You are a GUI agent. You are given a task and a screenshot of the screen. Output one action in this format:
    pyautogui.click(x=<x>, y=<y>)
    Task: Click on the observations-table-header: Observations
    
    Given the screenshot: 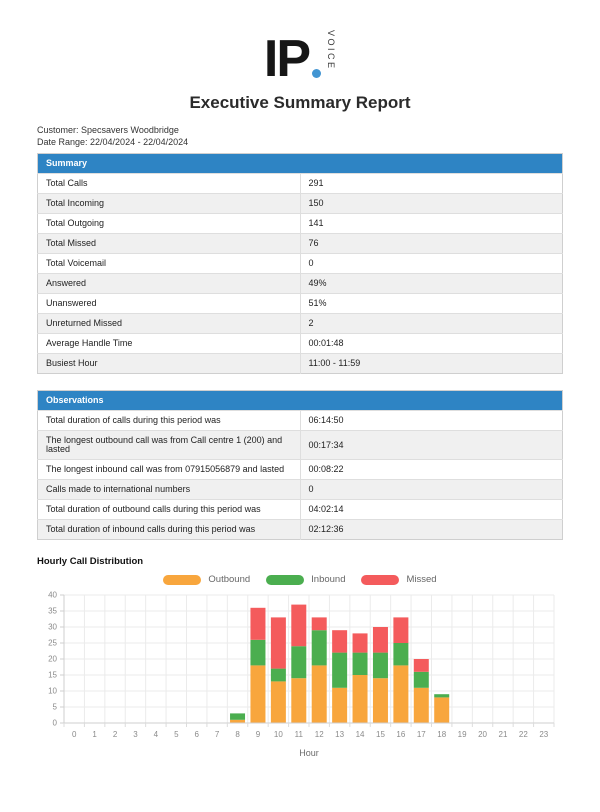 What is the action you would take?
    pyautogui.click(x=300, y=400)
    